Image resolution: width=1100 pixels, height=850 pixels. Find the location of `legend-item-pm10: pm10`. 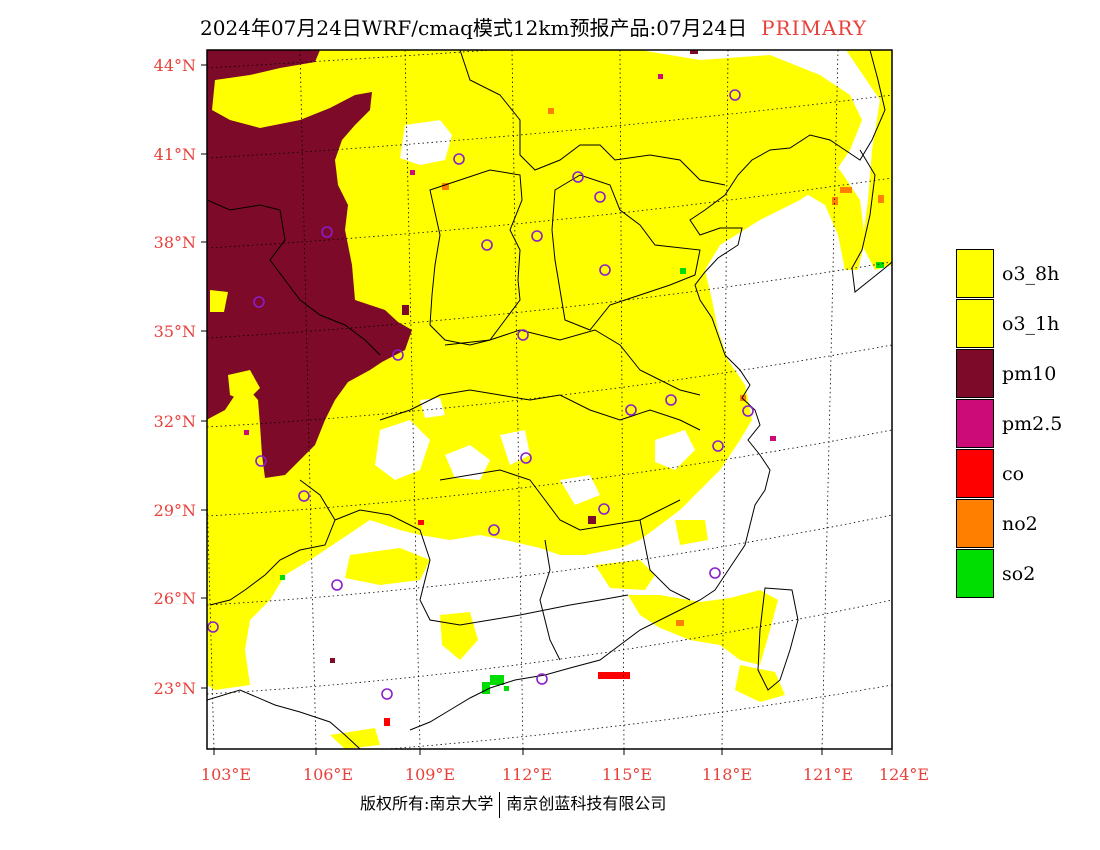

legend-item-pm10: pm10 is located at coordinates (1016, 374).